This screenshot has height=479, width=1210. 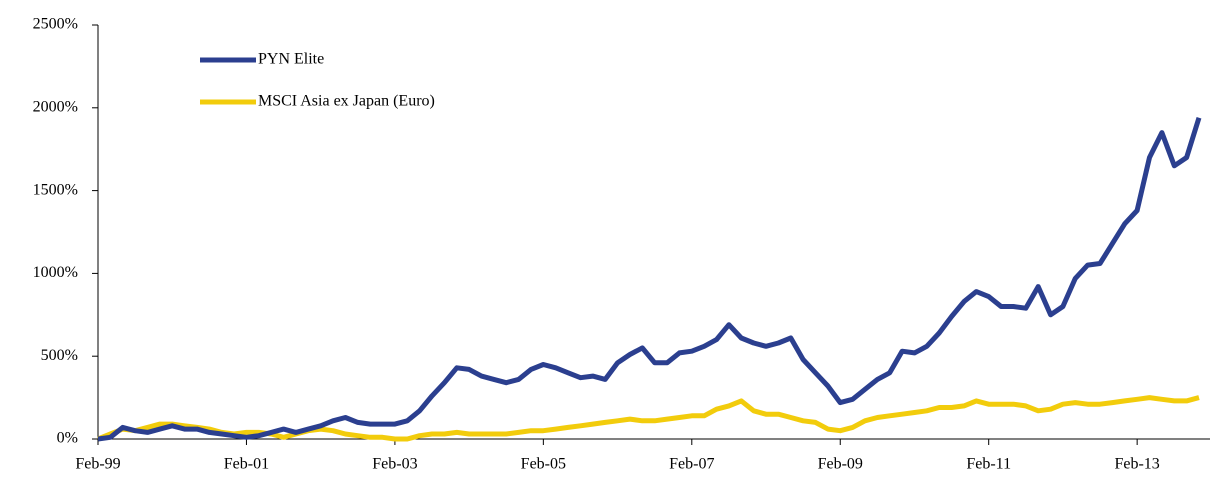 I want to click on x-tick-label: Feb-05, so click(x=543, y=464).